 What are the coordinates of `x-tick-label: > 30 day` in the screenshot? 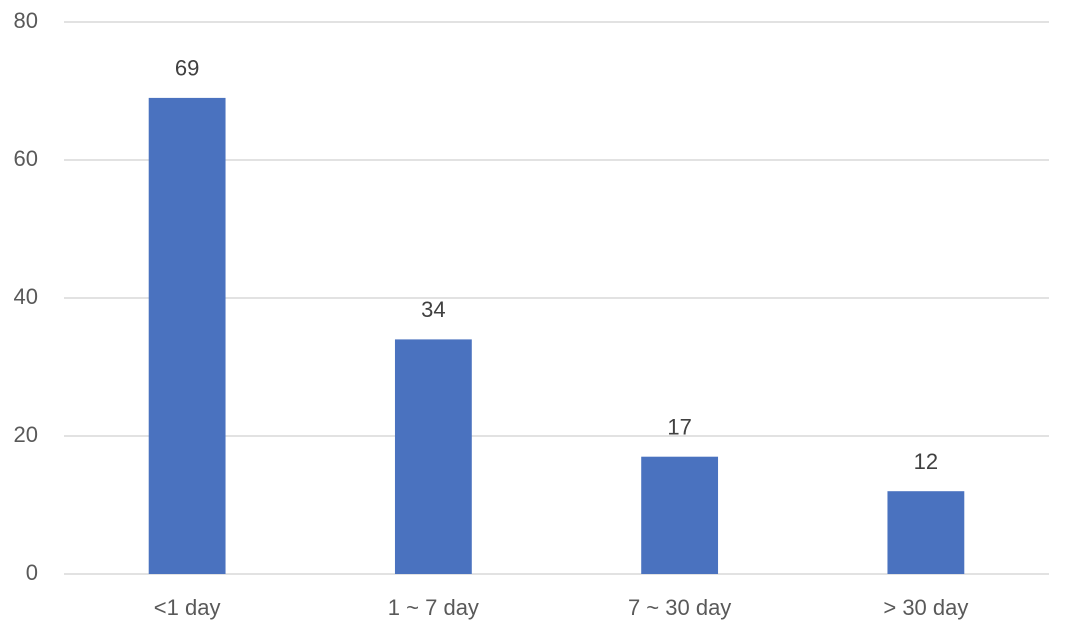 It's located at (925, 607).